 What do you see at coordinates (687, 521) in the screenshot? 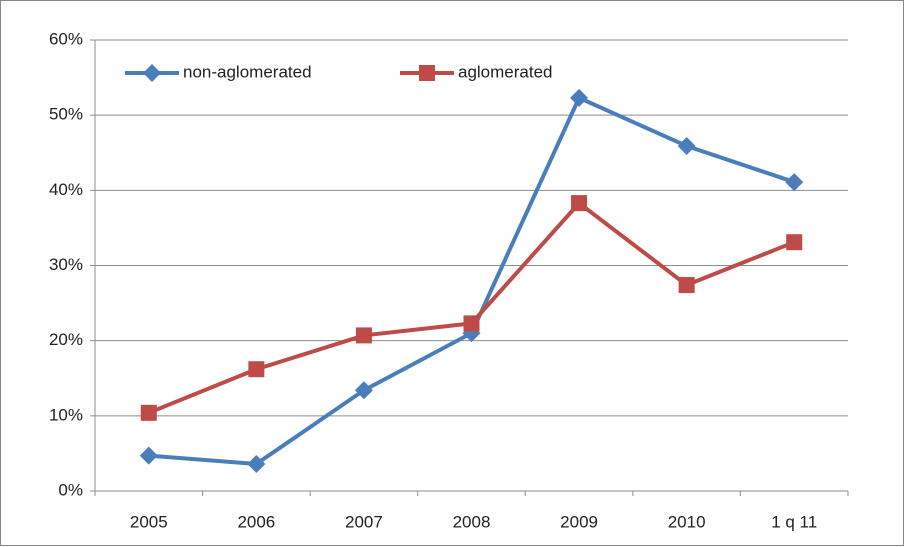
I see `x-tick-label: 2010` at bounding box center [687, 521].